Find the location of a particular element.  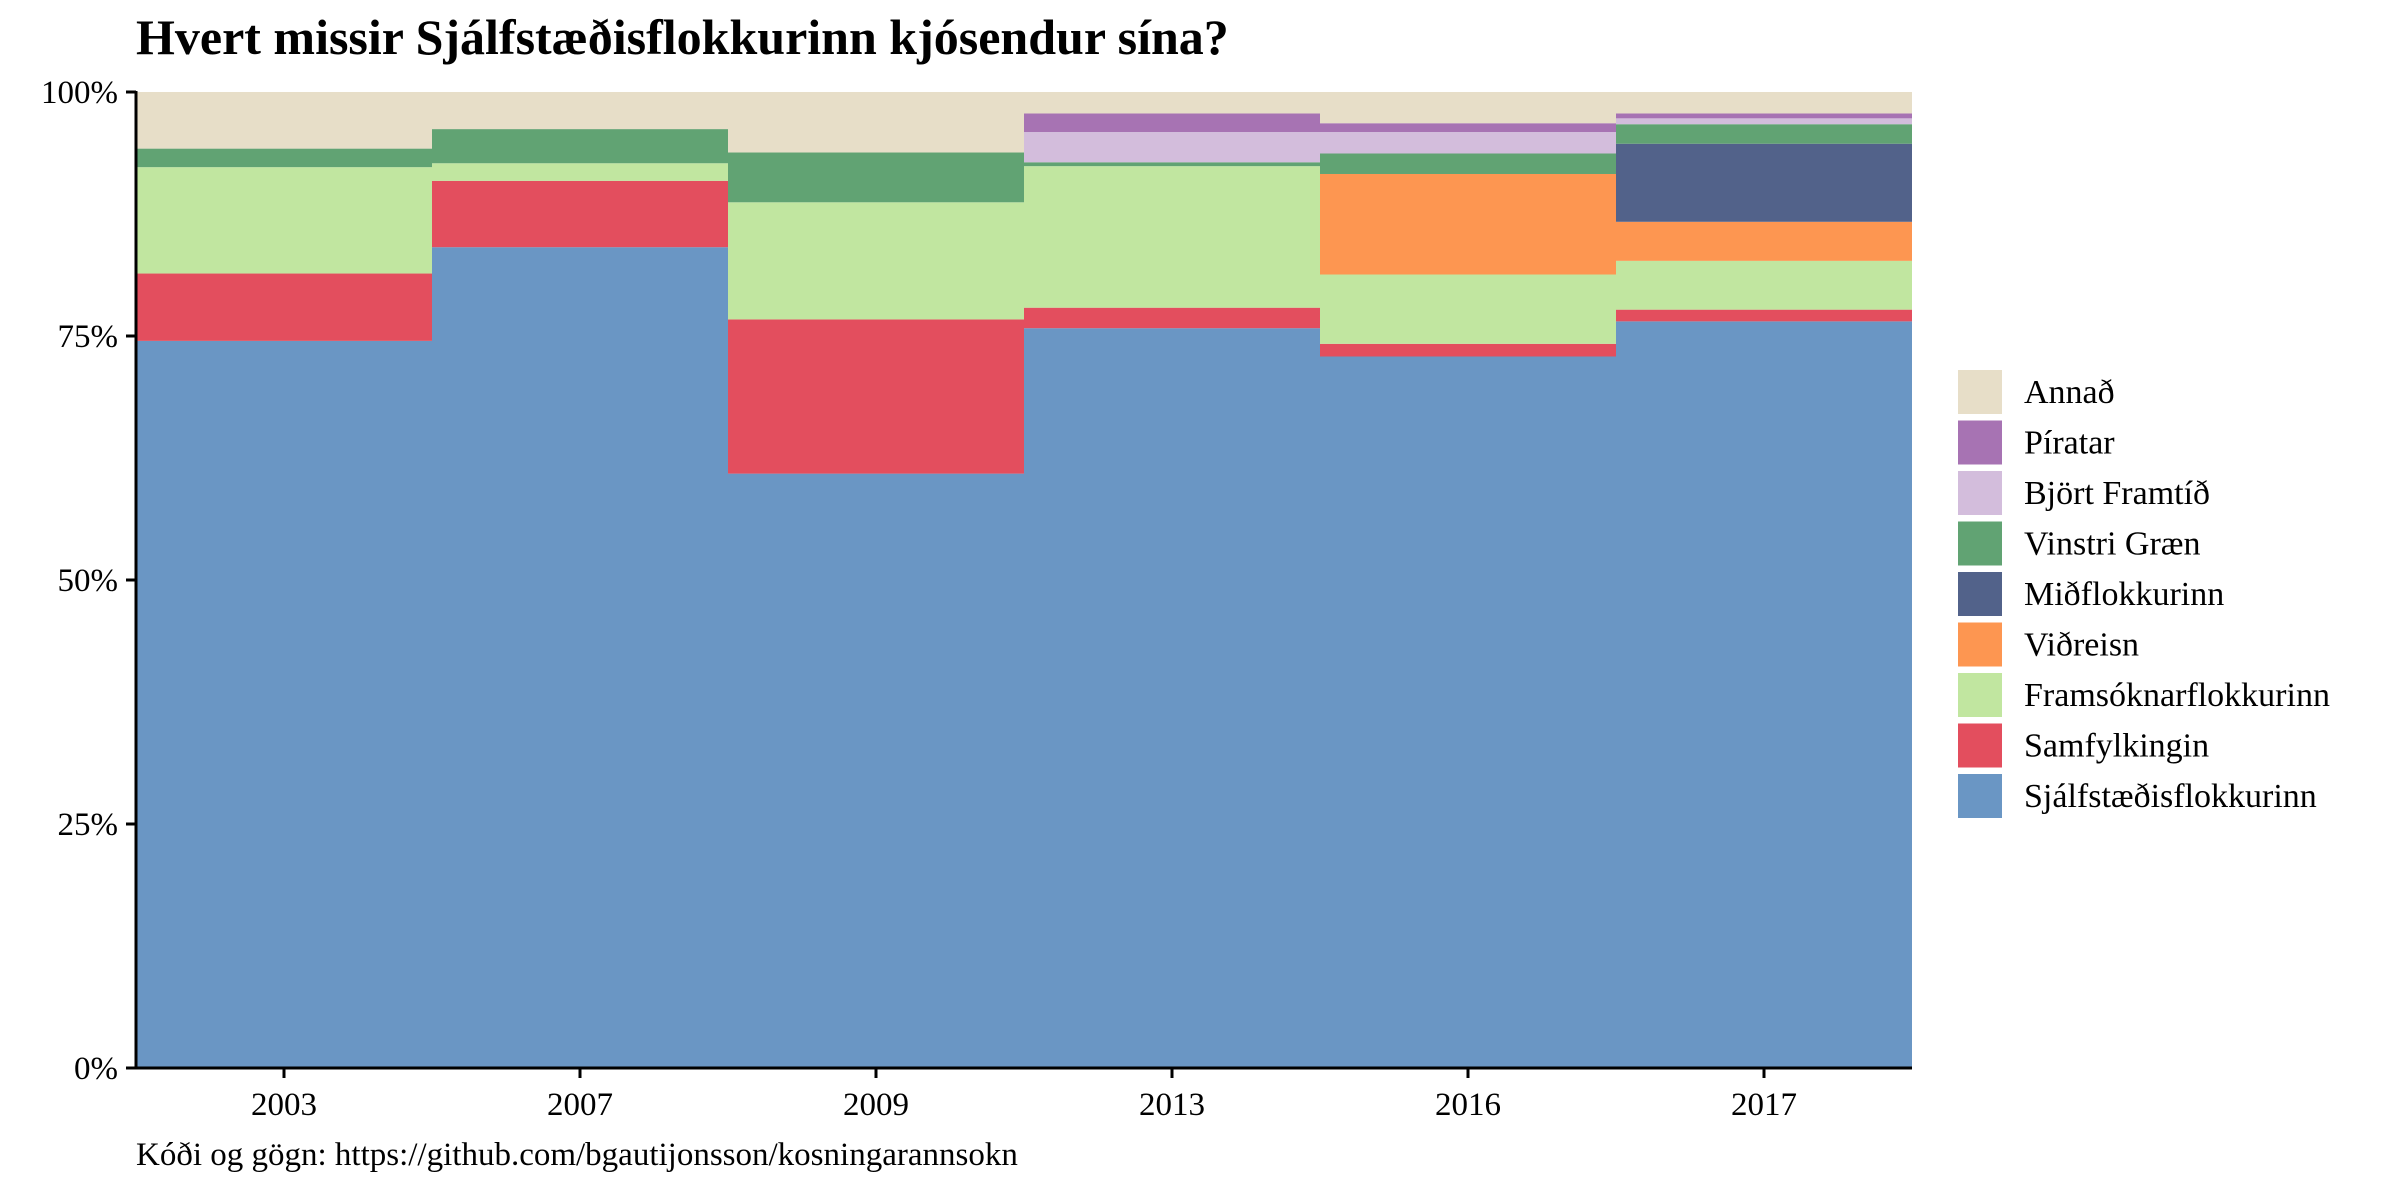

bar-segment-sj-lfst-isflokkurinn-2016 is located at coordinates (1468, 712).